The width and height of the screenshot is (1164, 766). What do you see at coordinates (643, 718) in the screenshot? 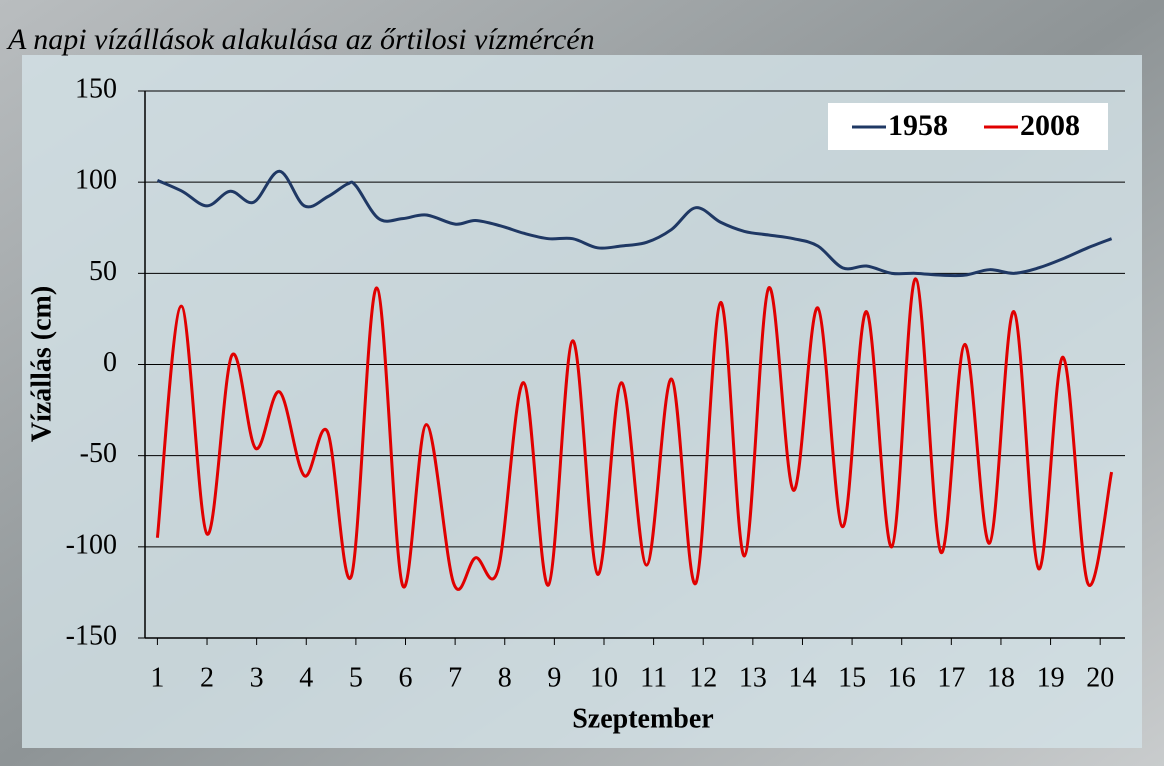
I see `x-axis-label: Szeptember` at bounding box center [643, 718].